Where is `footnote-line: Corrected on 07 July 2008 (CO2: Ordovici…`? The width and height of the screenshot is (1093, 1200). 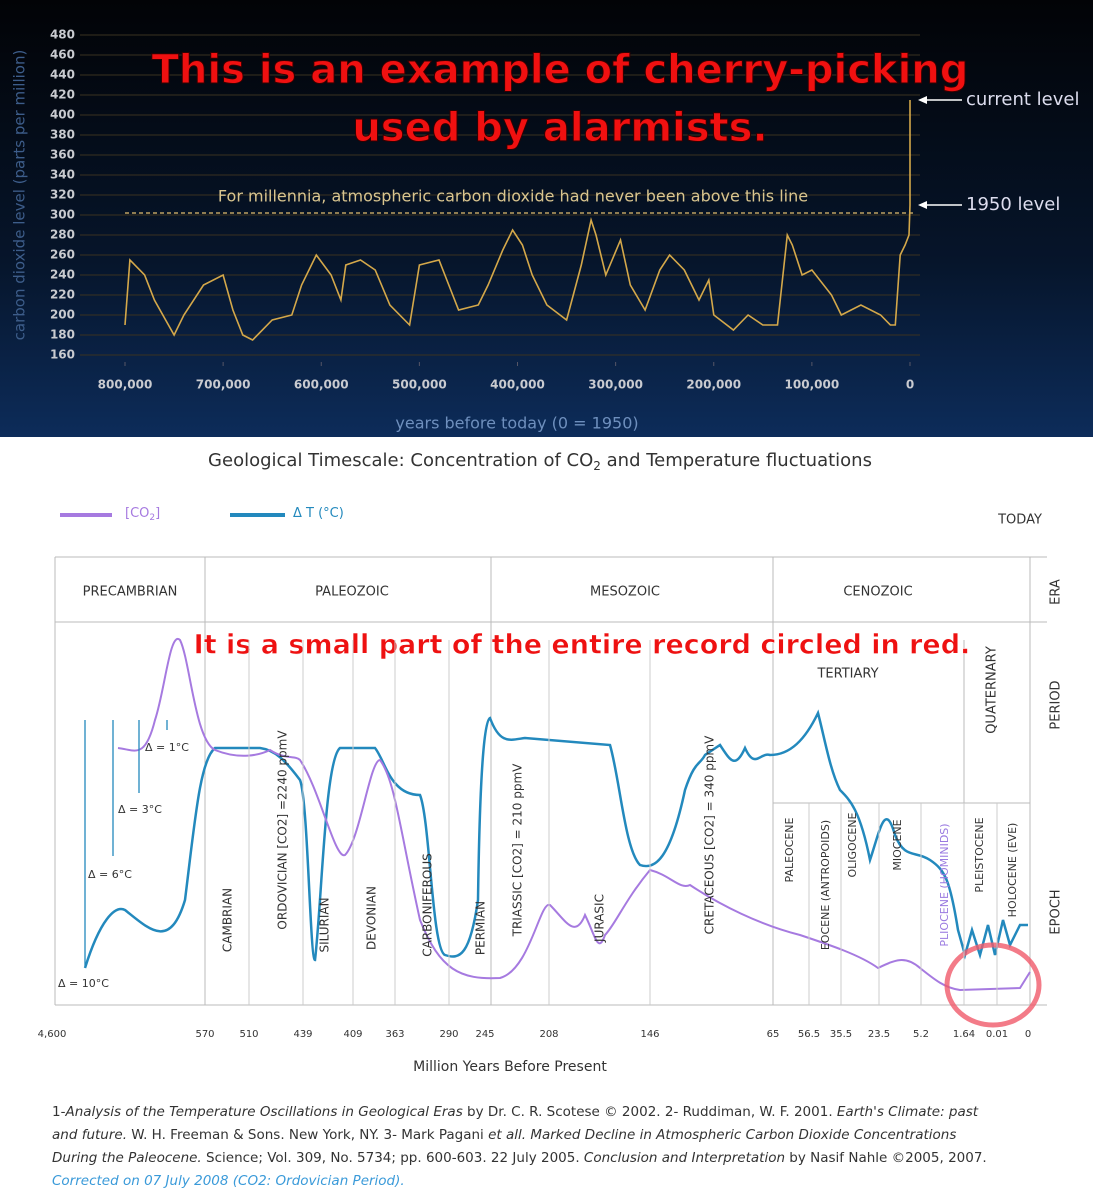 footnote-line: Corrected on 07 July 2008 (CO2: Ordovici… is located at coordinates (228, 1181).